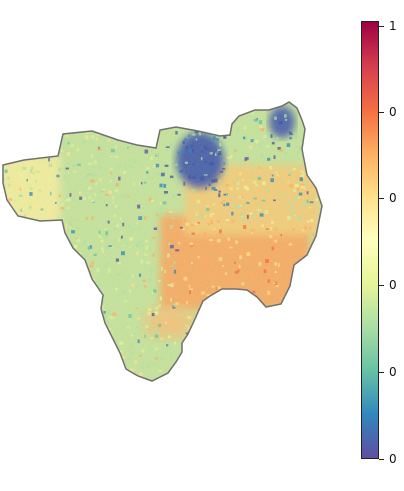  I want to click on colorbar-tick, so click(381, 198).